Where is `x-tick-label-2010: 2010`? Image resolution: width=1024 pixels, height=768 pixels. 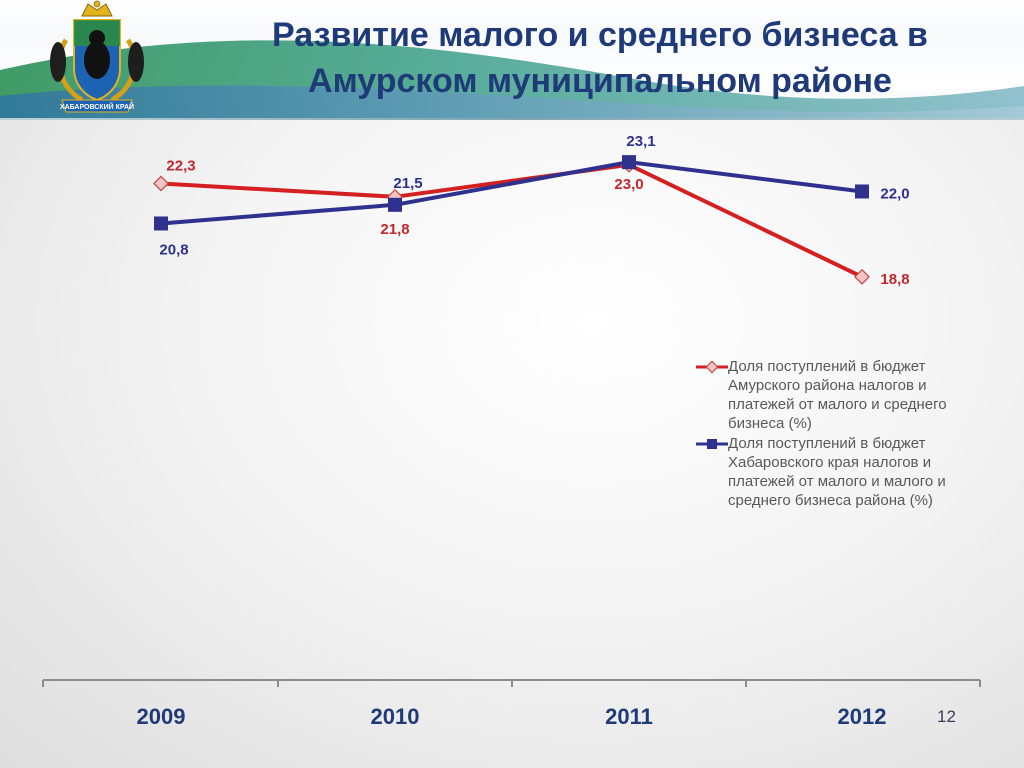 x-tick-label-2010: 2010 is located at coordinates (395, 716).